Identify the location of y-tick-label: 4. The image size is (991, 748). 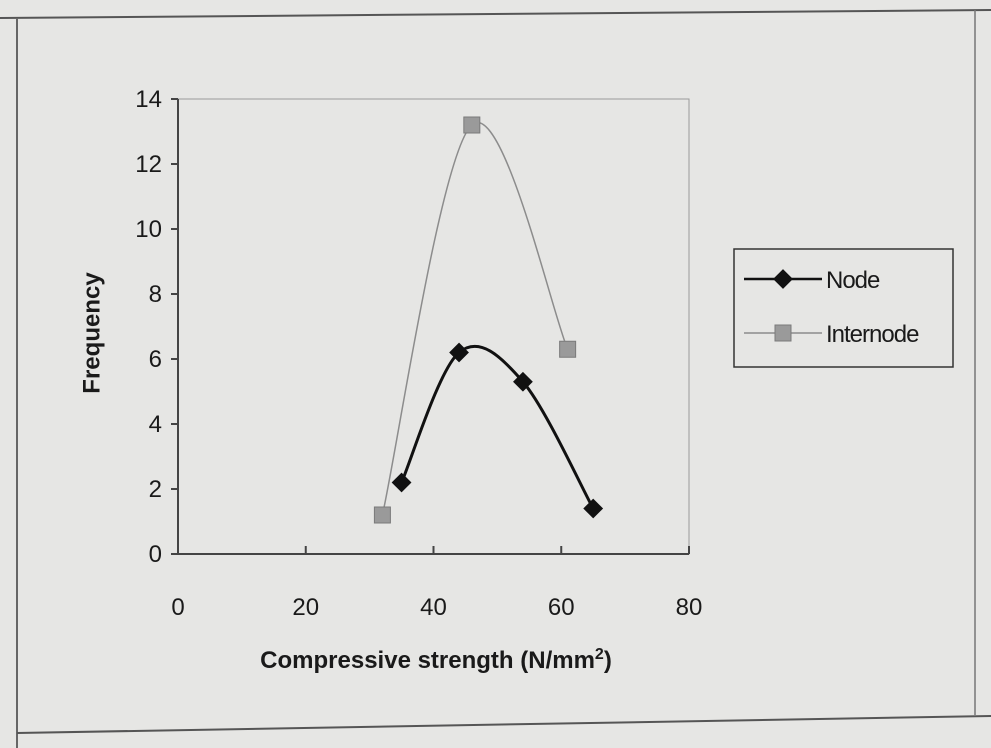
(155, 424).